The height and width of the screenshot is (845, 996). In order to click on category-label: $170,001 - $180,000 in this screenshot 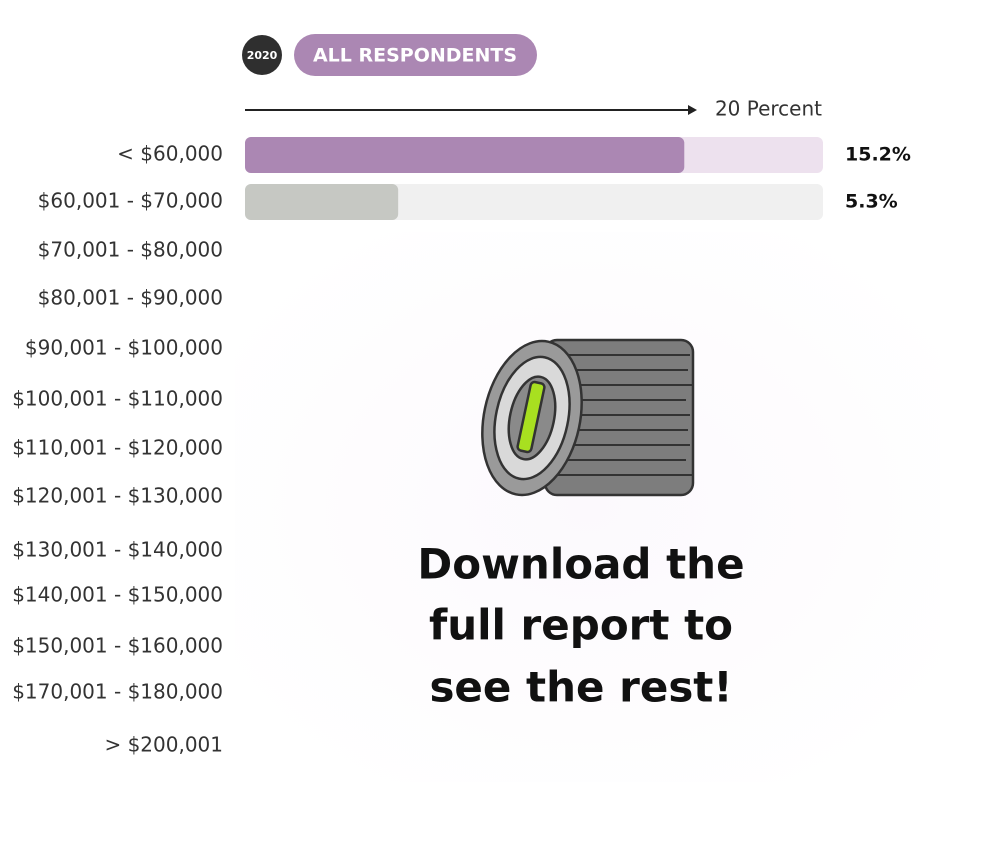, I will do `click(117, 692)`.